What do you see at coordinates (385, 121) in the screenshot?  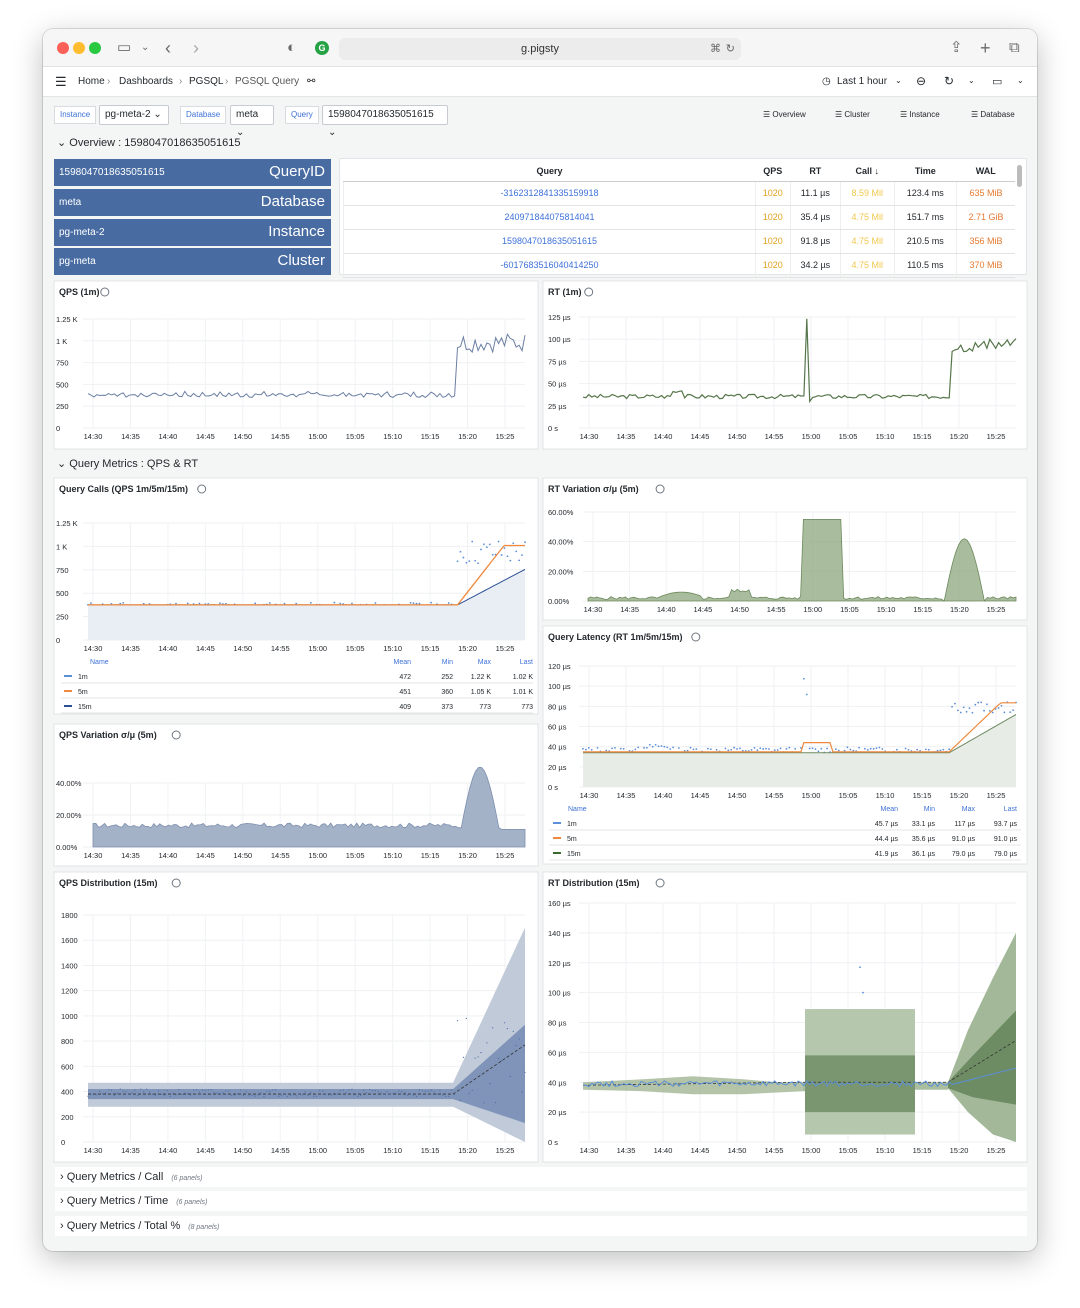 I see `query-select: 1598047018635051615 ⌄` at bounding box center [385, 121].